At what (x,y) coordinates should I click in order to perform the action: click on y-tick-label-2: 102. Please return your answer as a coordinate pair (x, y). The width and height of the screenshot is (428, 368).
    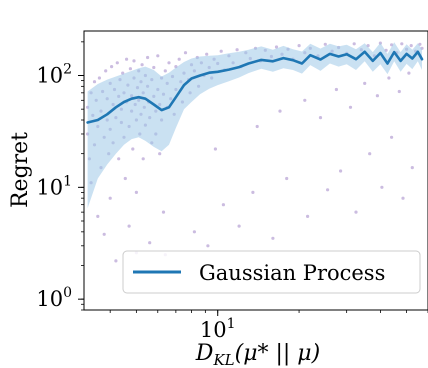
    Looking at the image, I should click on (54, 75).